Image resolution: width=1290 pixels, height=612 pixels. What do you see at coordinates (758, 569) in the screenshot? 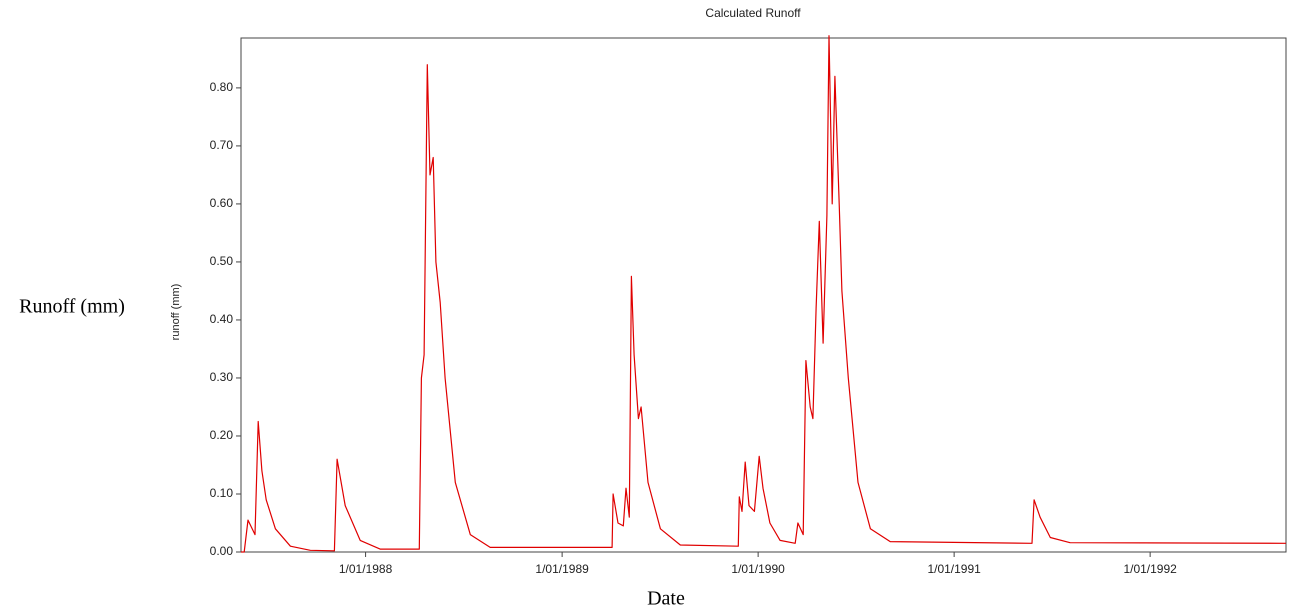
I see `x-tick-label: 1/01/1990` at bounding box center [758, 569].